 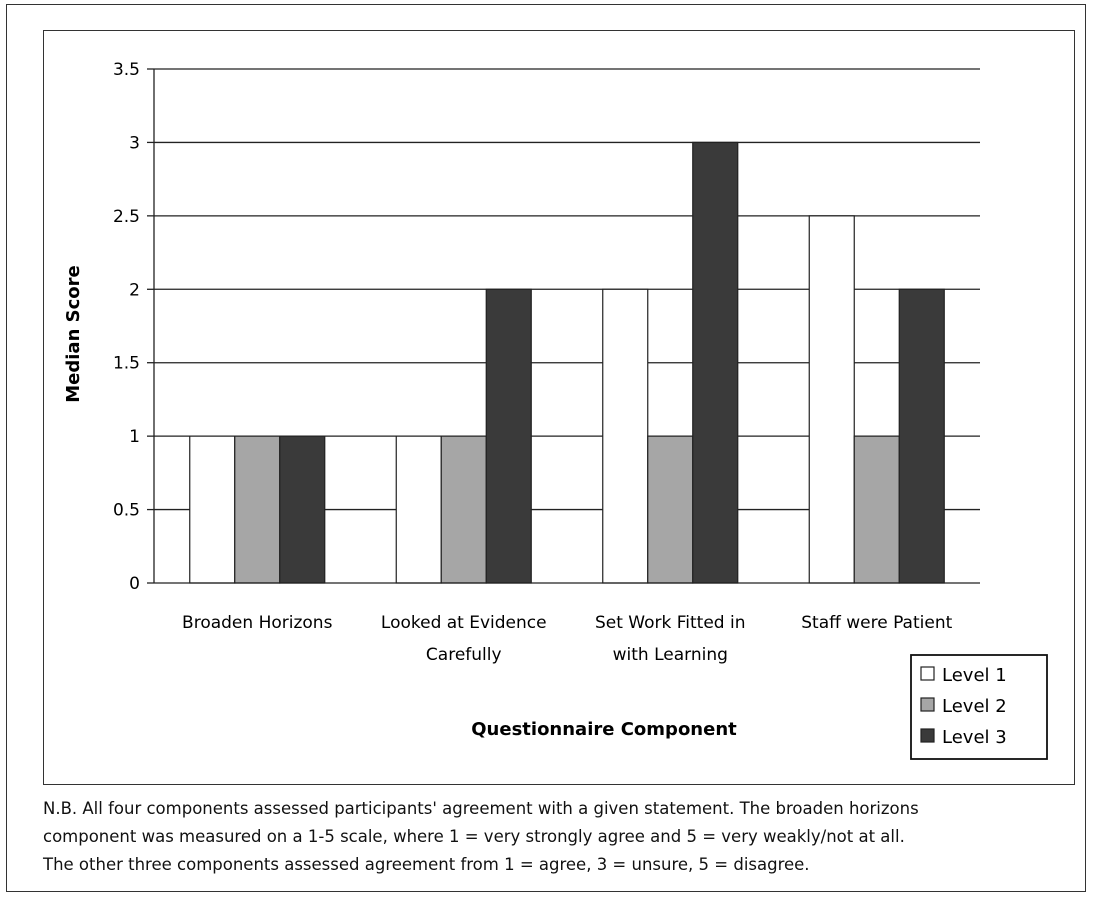 I want to click on x-tick-label: with Learning, so click(x=670, y=655).